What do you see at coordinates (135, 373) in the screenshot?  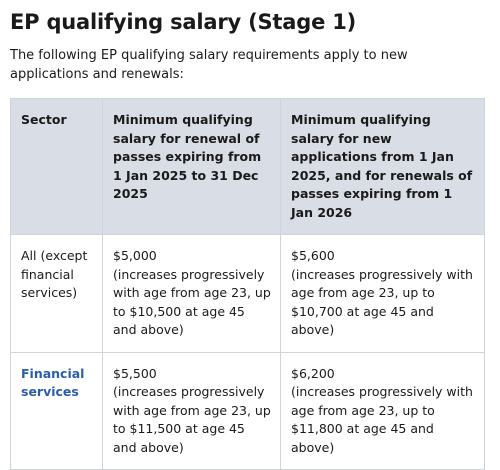 I see `renewal-amount: $5,500` at bounding box center [135, 373].